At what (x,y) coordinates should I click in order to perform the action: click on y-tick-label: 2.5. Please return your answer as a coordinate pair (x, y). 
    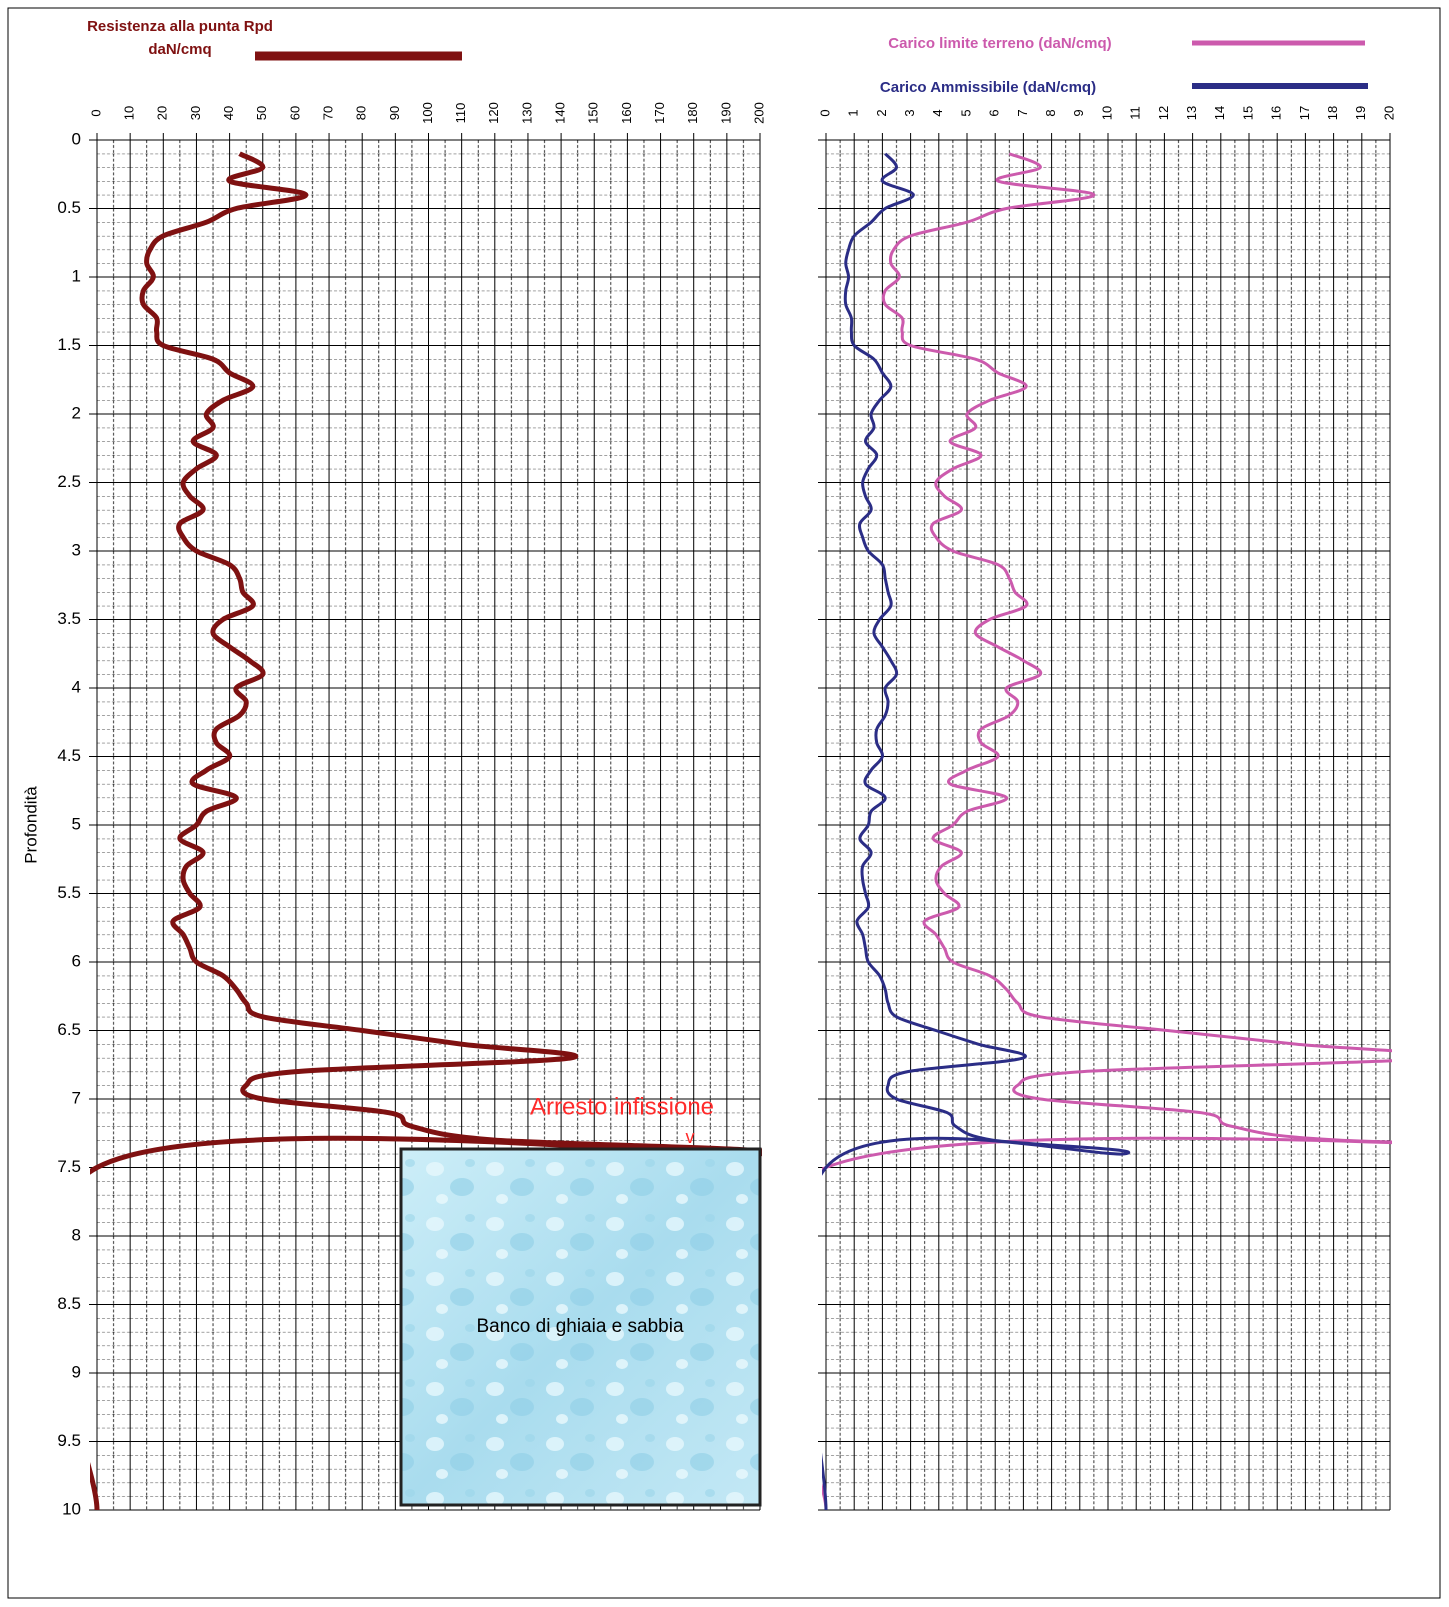
    Looking at the image, I should click on (69, 481).